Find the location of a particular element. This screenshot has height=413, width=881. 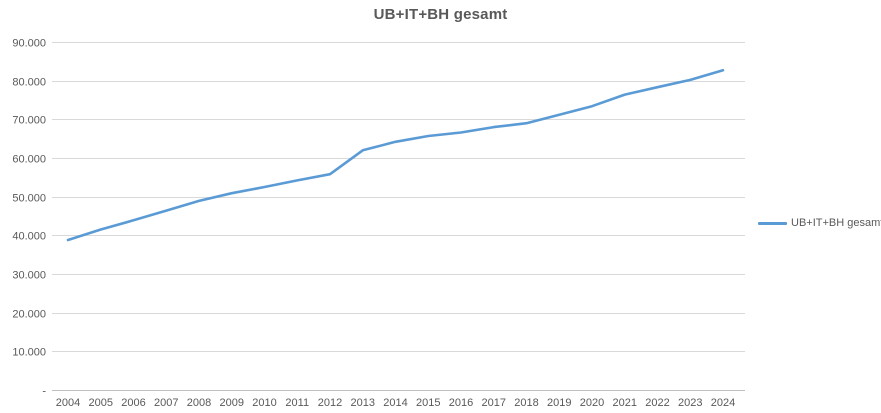

x-tick-label: 2009 is located at coordinates (232, 403).